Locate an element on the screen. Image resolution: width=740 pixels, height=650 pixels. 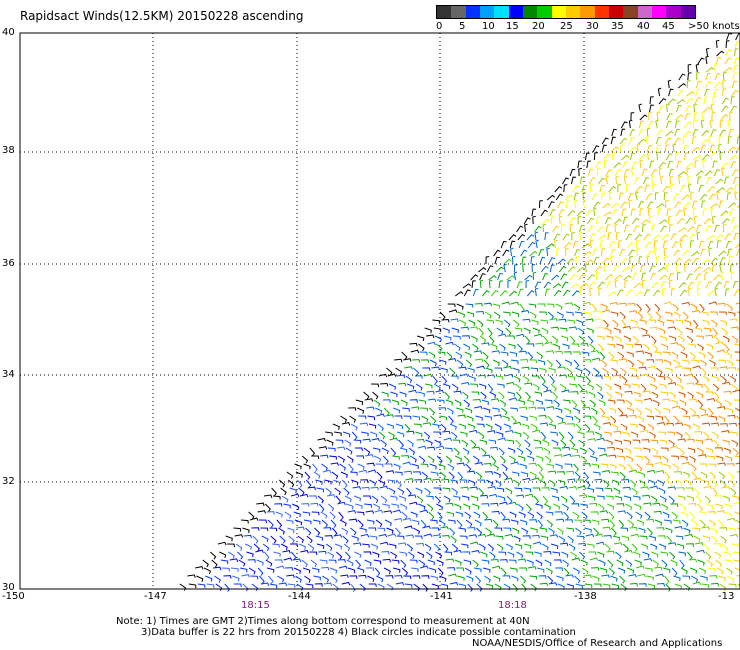
legend-label: 15 is located at coordinates (512, 26).